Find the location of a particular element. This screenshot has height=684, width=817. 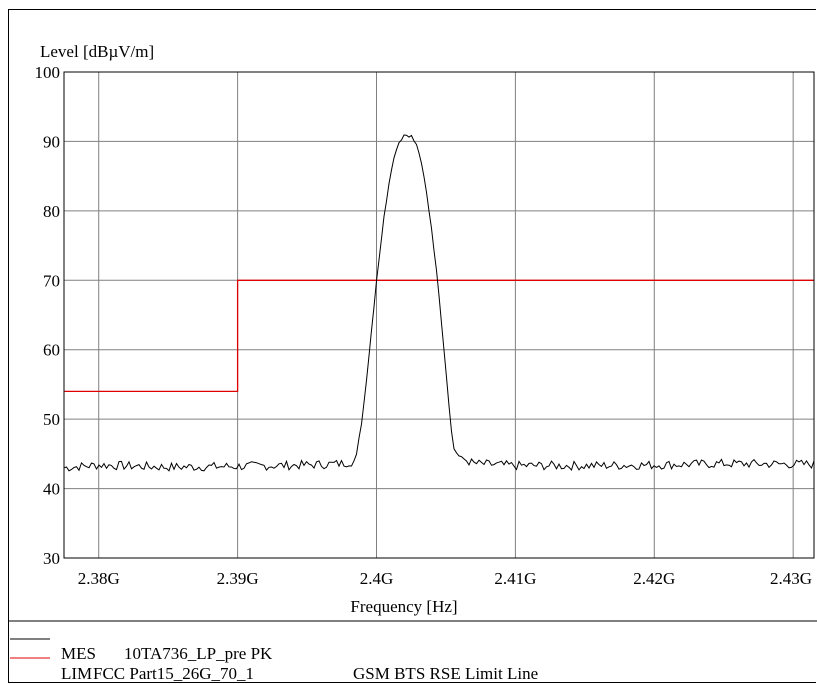

y-tick-label: 100 is located at coordinates (48, 72).